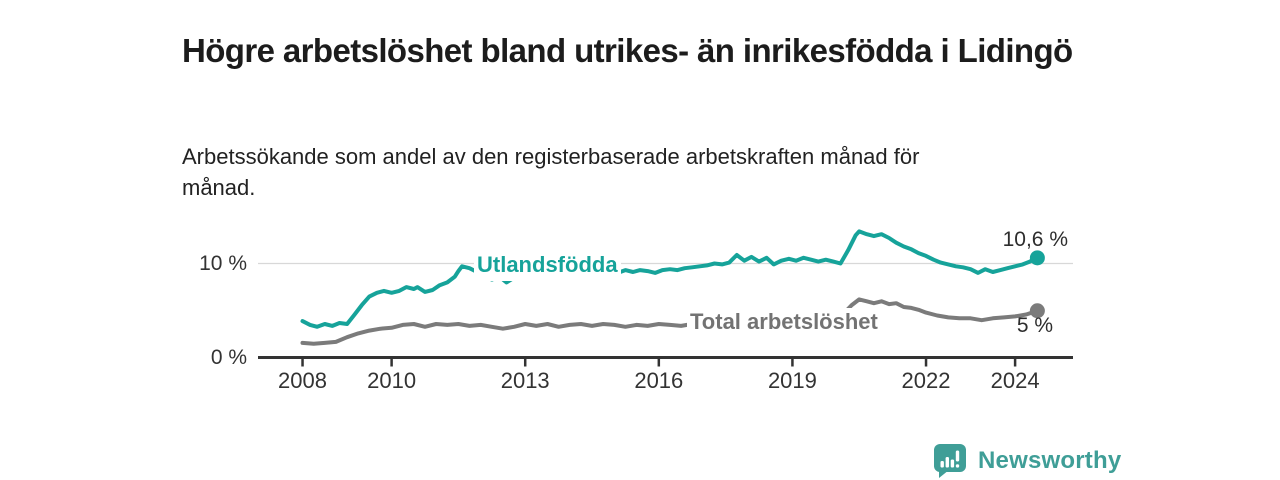 This screenshot has width=1280, height=480. What do you see at coordinates (1035, 239) in the screenshot?
I see `end-value-utlandsfodda: 10,6 %` at bounding box center [1035, 239].